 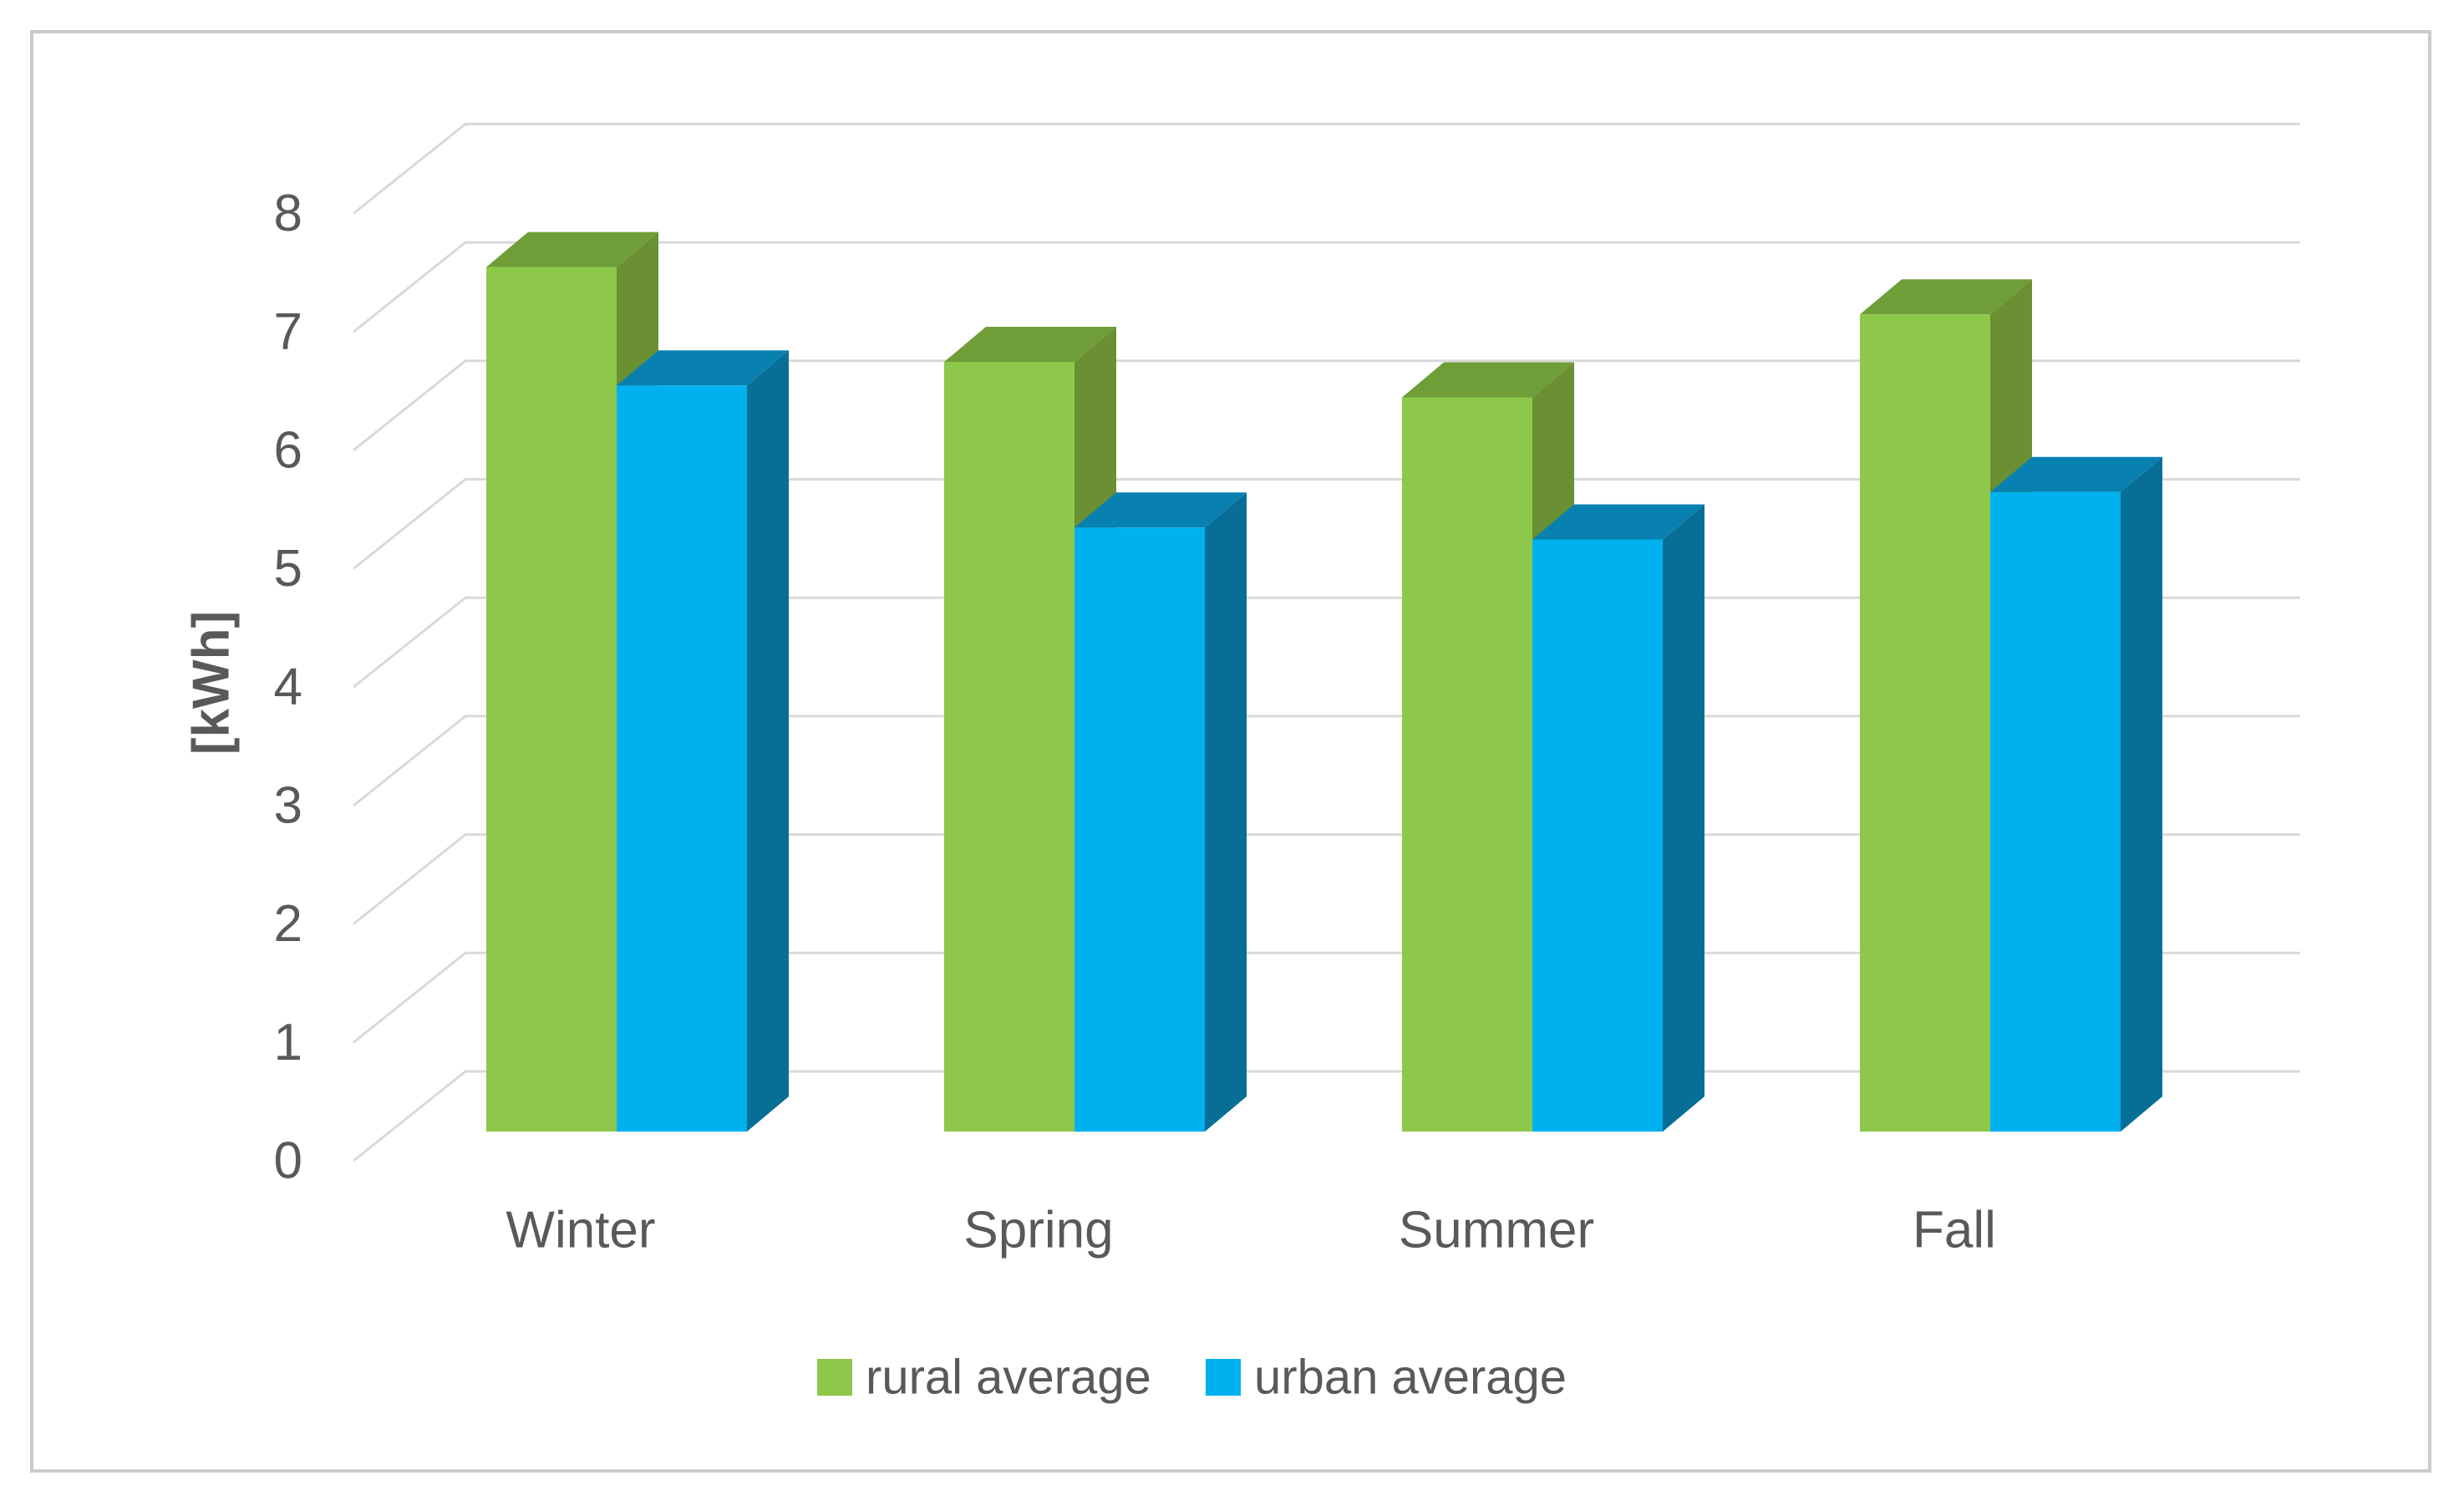 I want to click on bar-urban-spring, so click(x=1161, y=812).